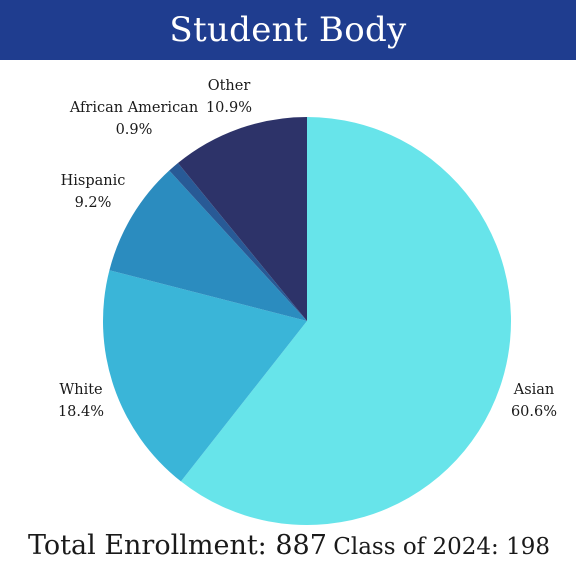  I want to click on slice-label: Asian, so click(534, 390).